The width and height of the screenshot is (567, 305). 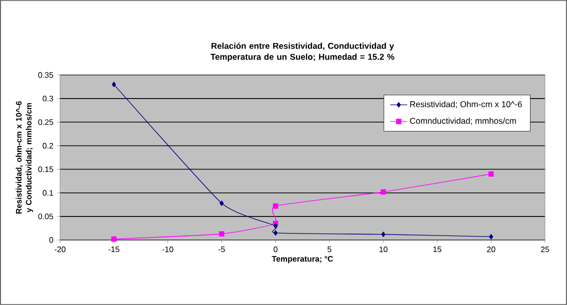 I want to click on legend-label: Resistividad; Ohm-cm x 10^-6, so click(x=466, y=104).